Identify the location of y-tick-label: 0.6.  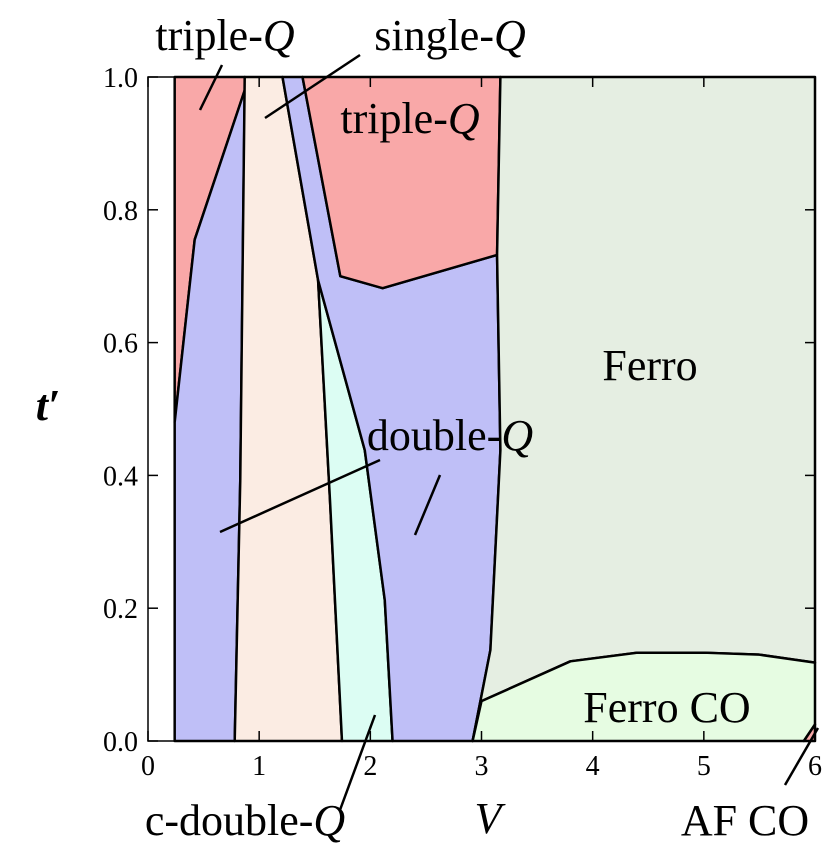
(120, 344).